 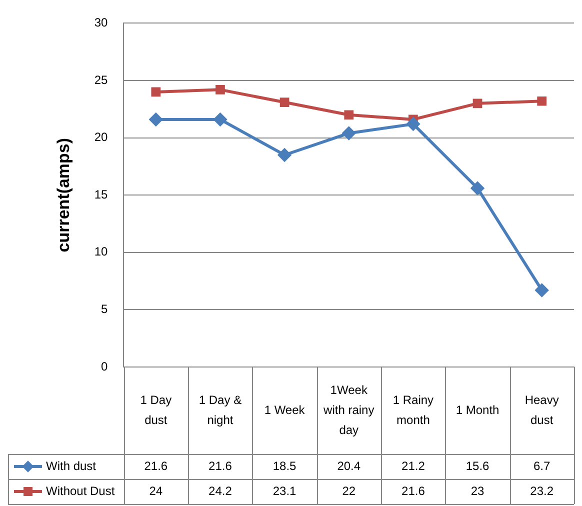 I want to click on data-label: 23.2, so click(x=542, y=491).